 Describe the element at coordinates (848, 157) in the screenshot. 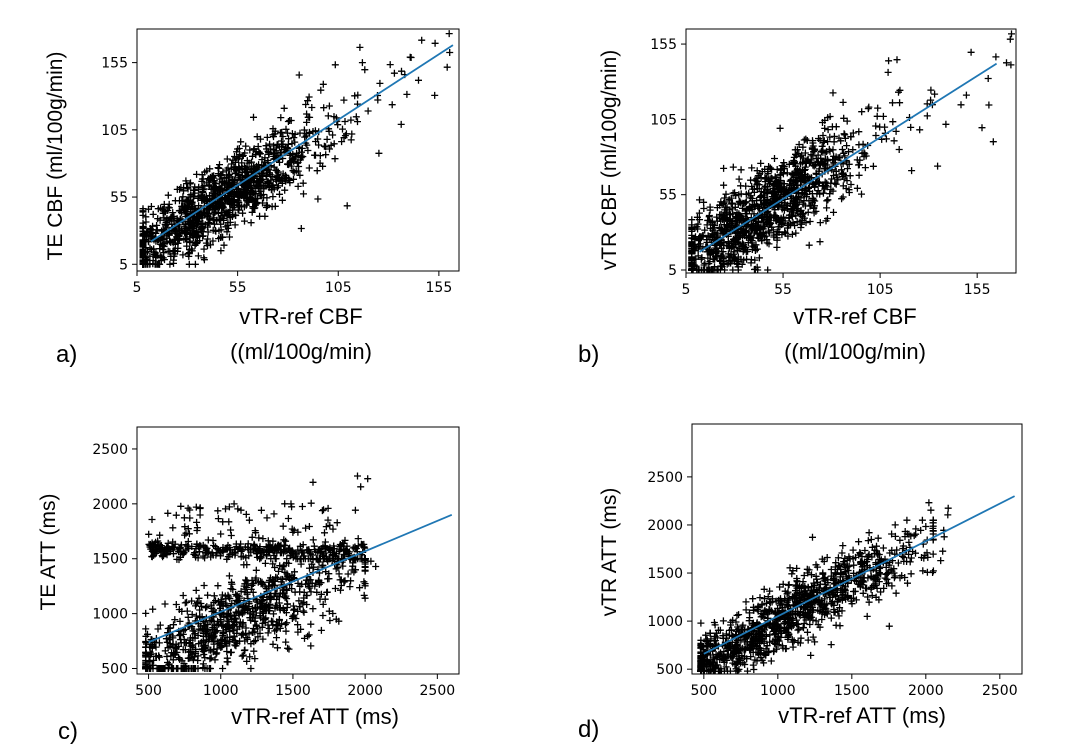

I see `panel-b-fit-line` at that location.